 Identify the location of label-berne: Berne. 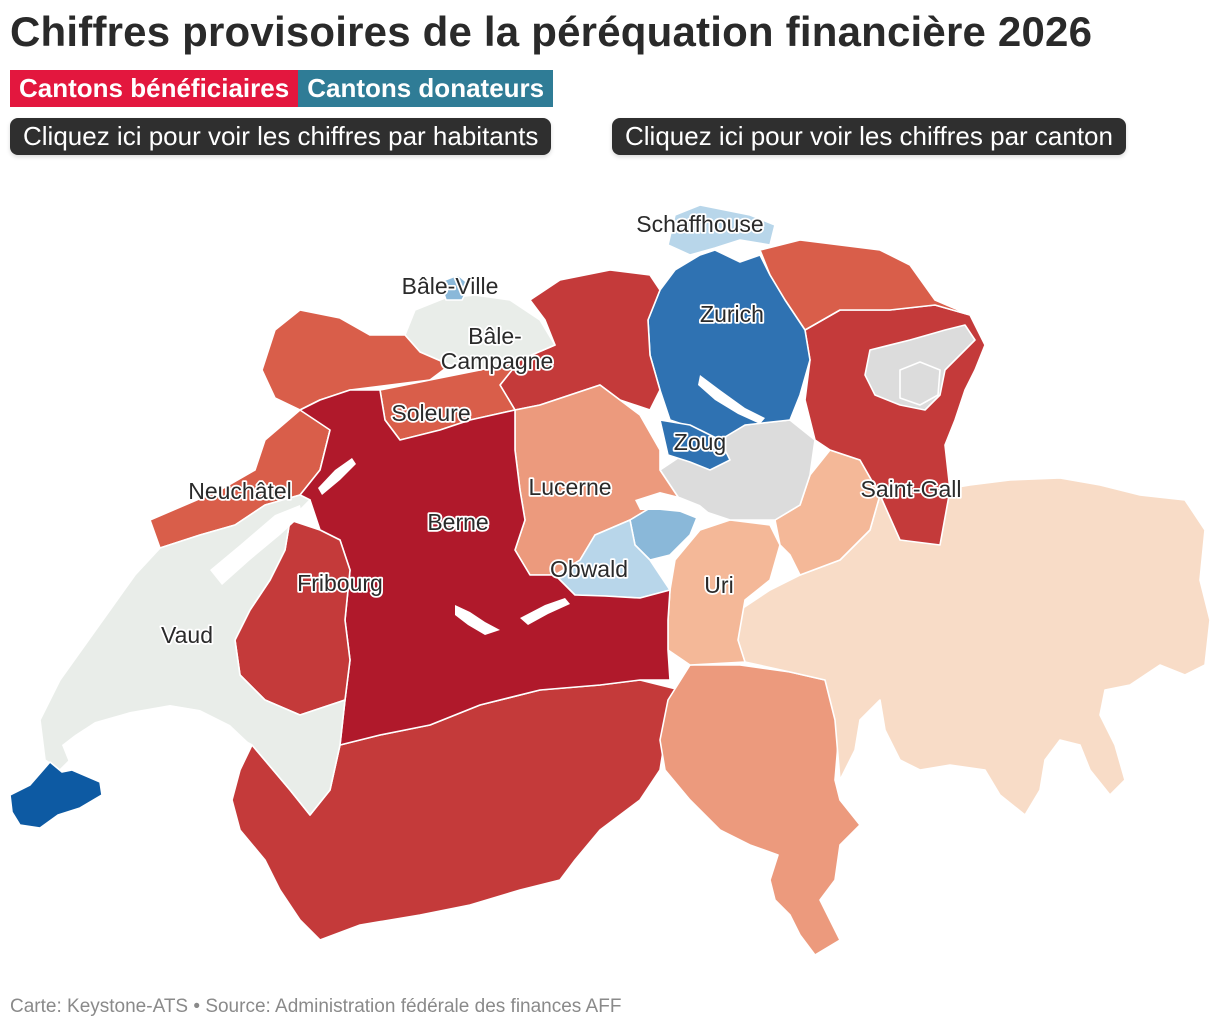
(457, 522).